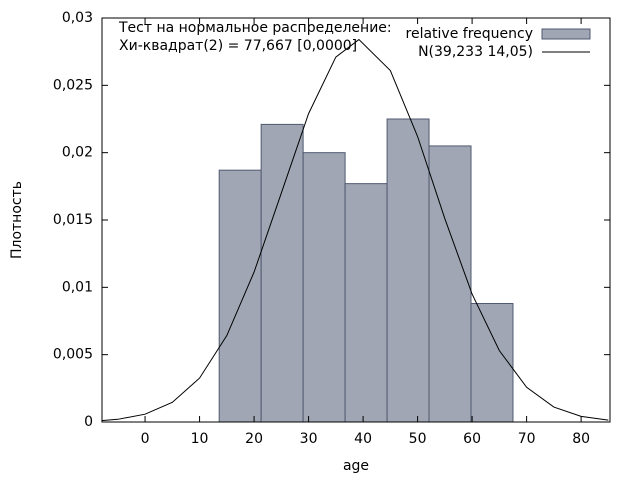 Image resolution: width=640 pixels, height=480 pixels. I want to click on y-tick-label: 0,005, so click(73, 355).